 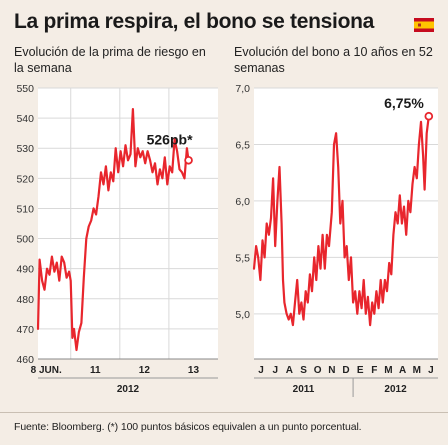 I want to click on y-tick-label: 540, so click(x=25, y=119).